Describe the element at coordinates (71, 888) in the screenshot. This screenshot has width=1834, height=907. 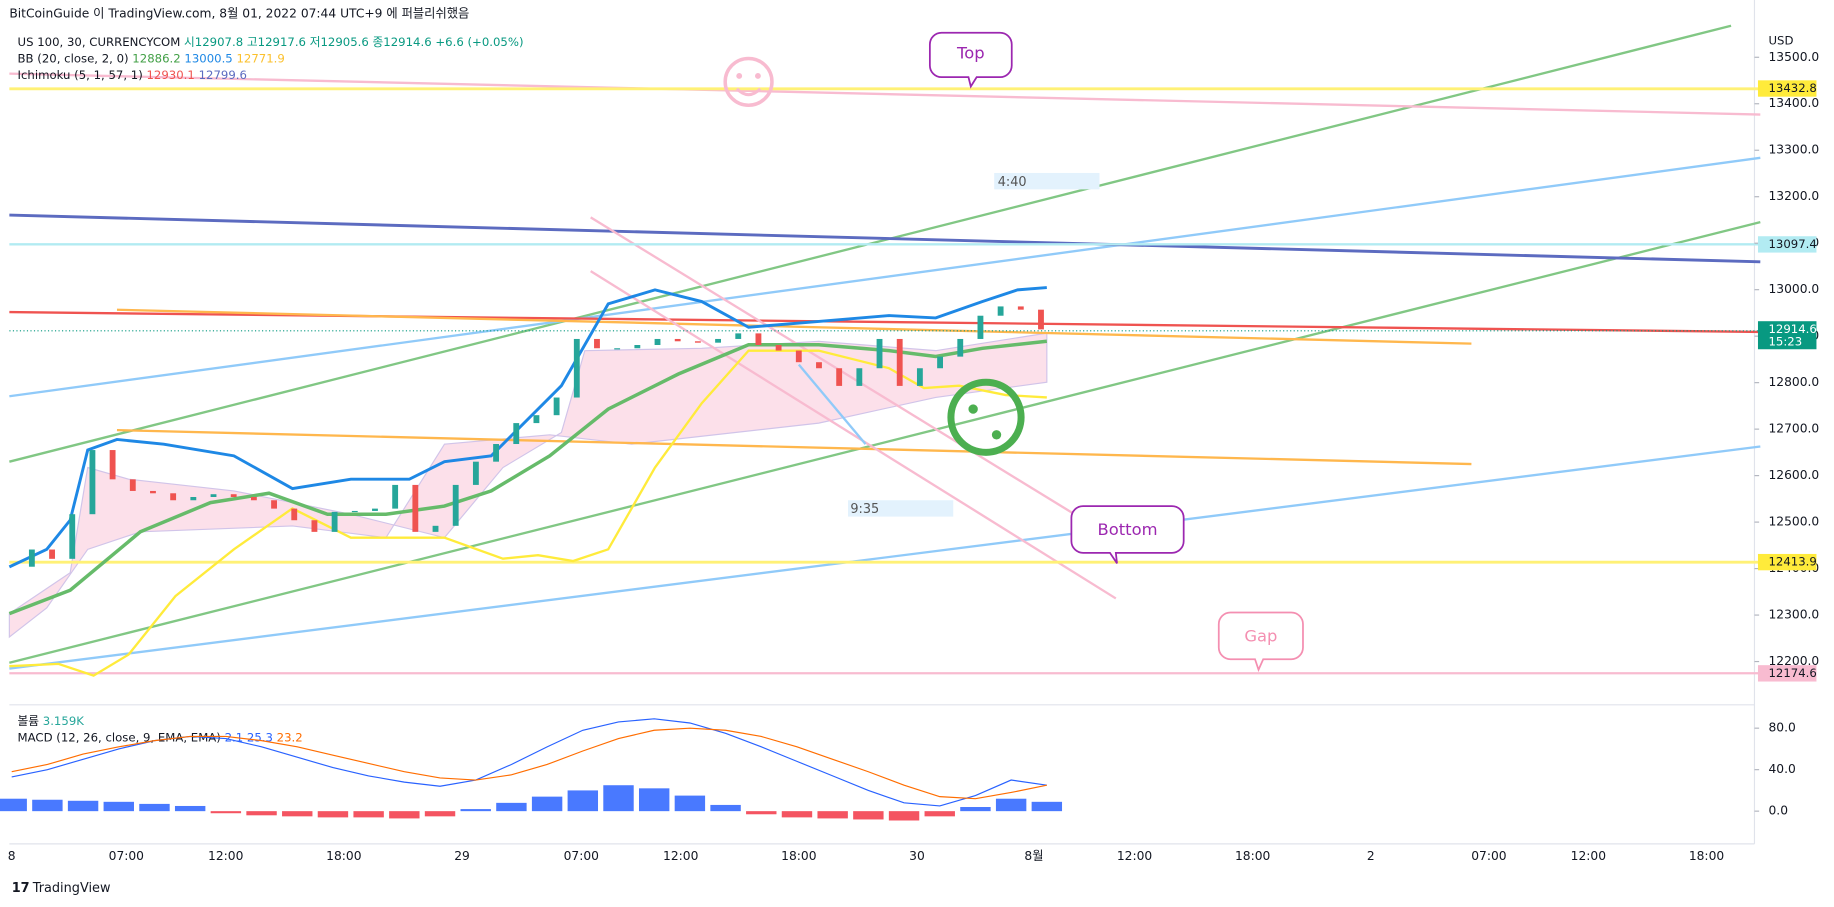
I see `footer-brand: TradingView` at that location.